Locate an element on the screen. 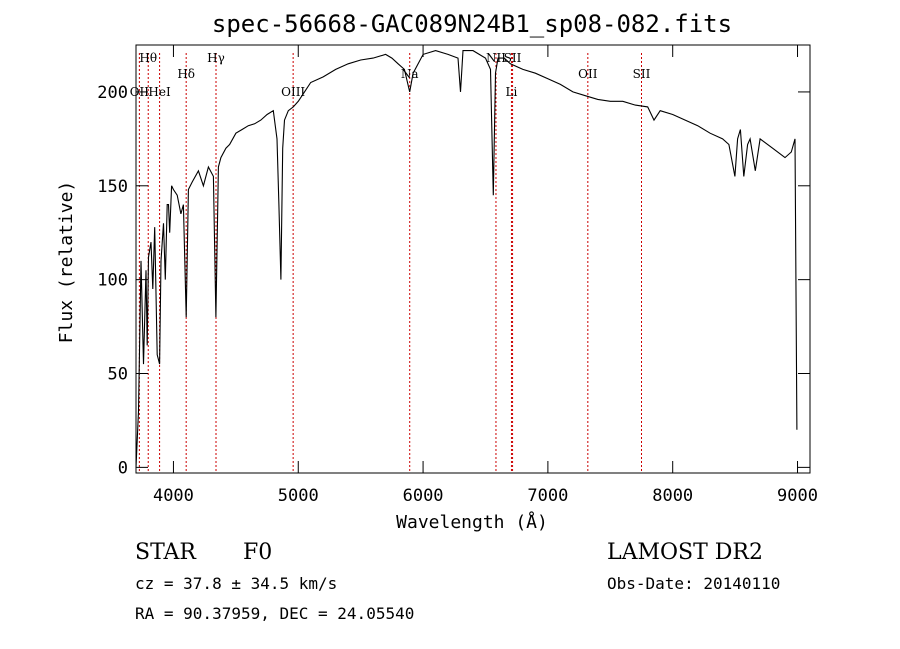 Image resolution: width=900 pixels, height=649 pixels. subclass: F0 is located at coordinates (257, 552).